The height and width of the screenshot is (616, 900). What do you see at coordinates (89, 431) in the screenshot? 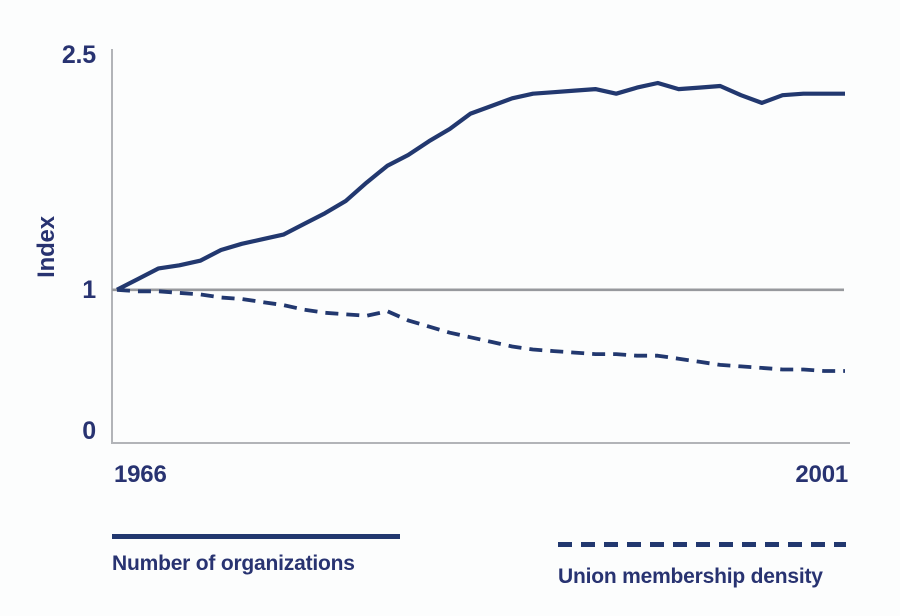
I see `y-tick-0: 0` at bounding box center [89, 431].